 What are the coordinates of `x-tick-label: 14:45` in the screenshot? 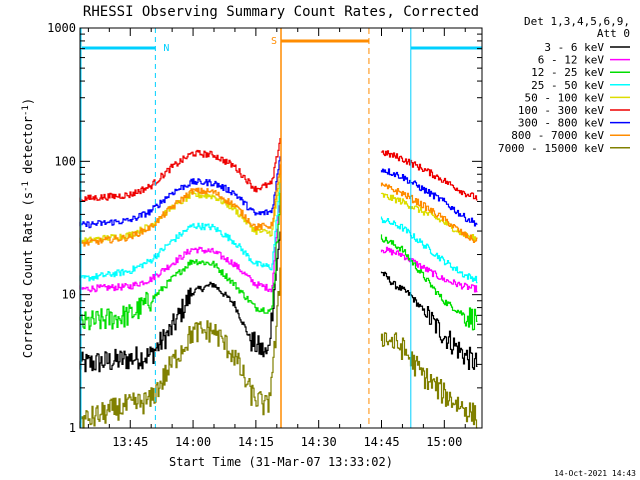 It's located at (381, 442).